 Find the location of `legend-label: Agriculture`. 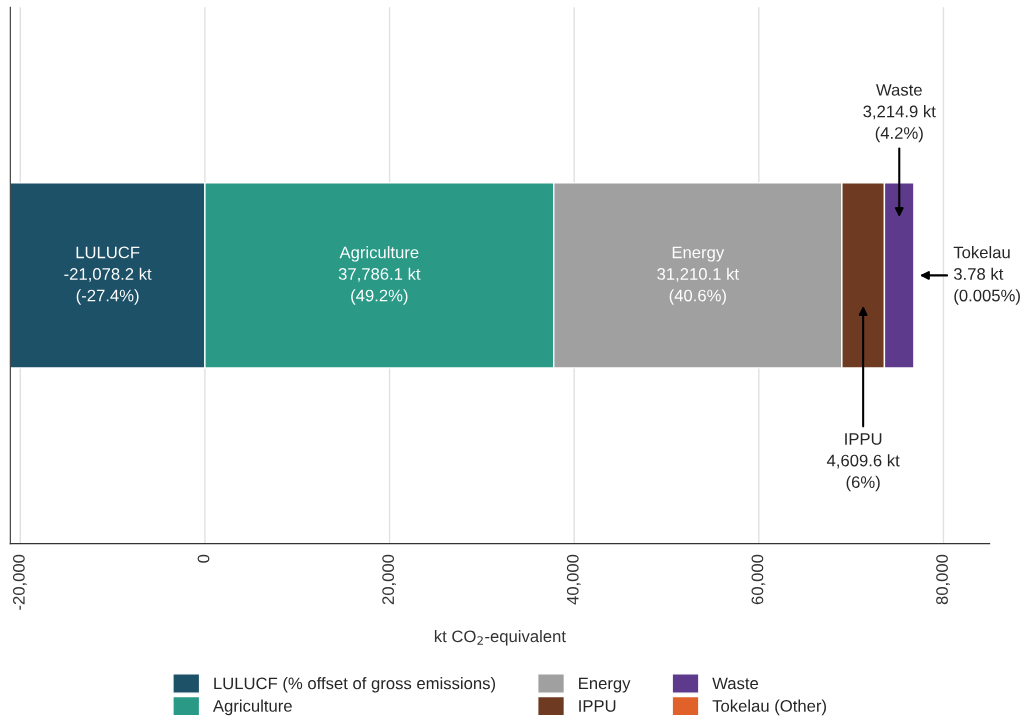

legend-label: Agriculture is located at coordinates (252, 707).